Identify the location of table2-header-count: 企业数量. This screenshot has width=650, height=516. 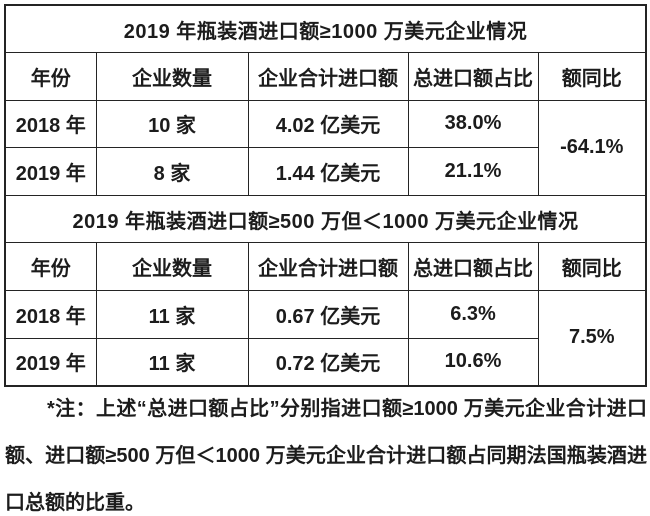
(172, 267).